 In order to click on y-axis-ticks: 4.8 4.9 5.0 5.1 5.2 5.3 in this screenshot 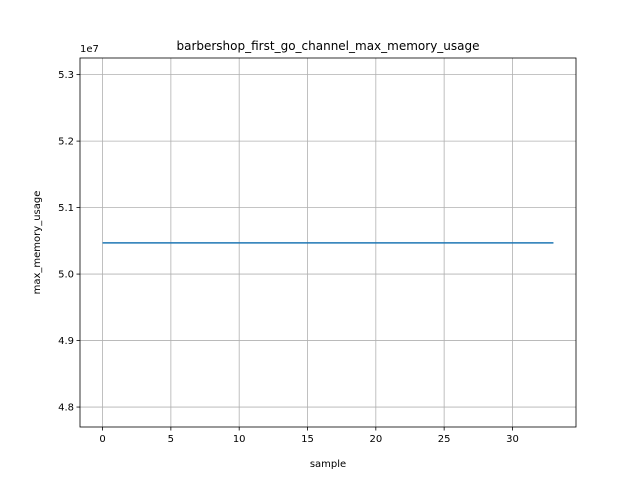, I will do `click(69, 242)`.